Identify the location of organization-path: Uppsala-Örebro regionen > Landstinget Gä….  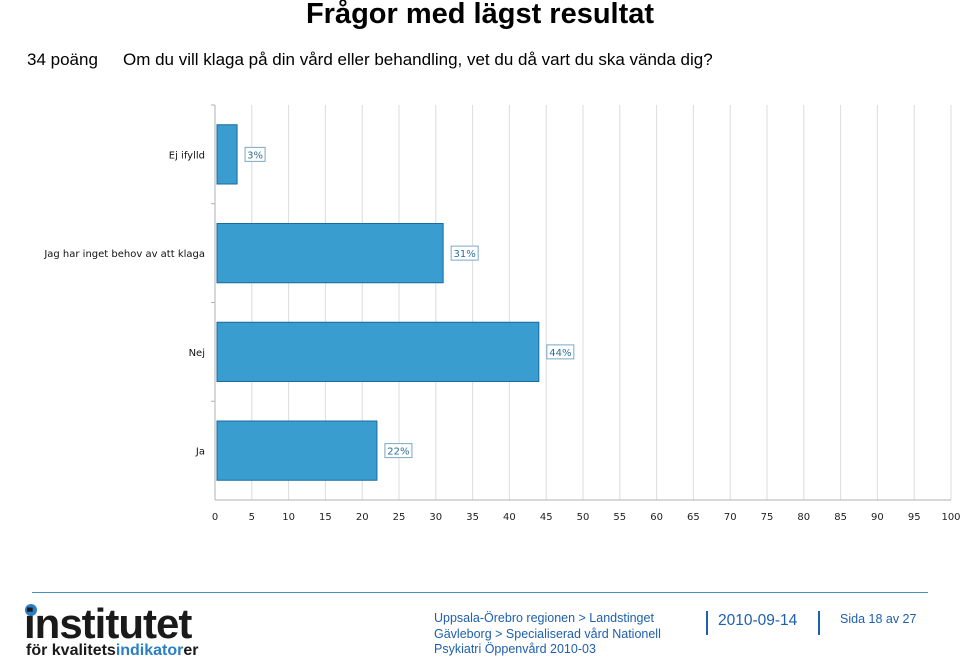
(547, 634).